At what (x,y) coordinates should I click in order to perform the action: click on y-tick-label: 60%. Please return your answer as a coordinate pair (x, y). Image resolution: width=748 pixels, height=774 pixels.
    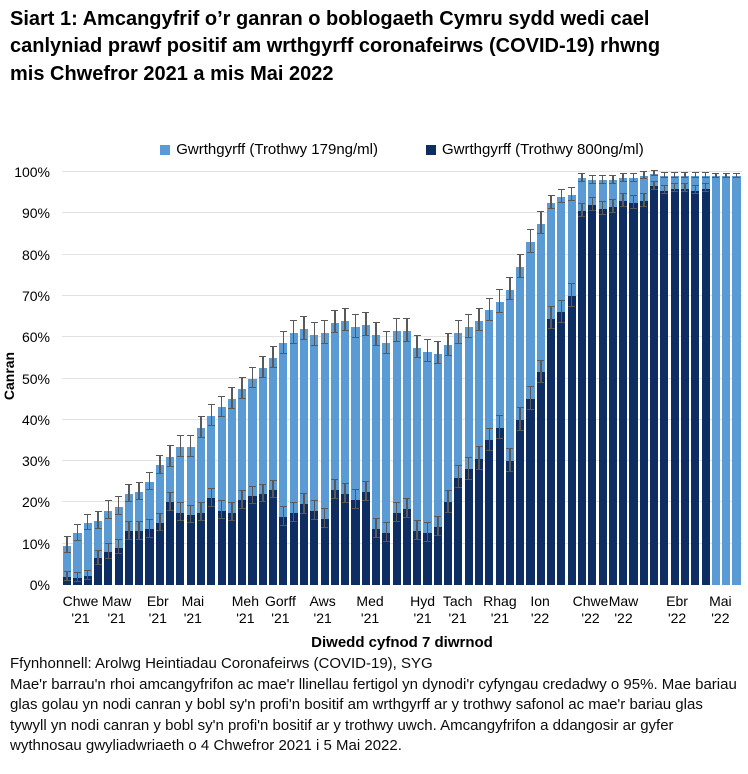
    Looking at the image, I should click on (35, 337).